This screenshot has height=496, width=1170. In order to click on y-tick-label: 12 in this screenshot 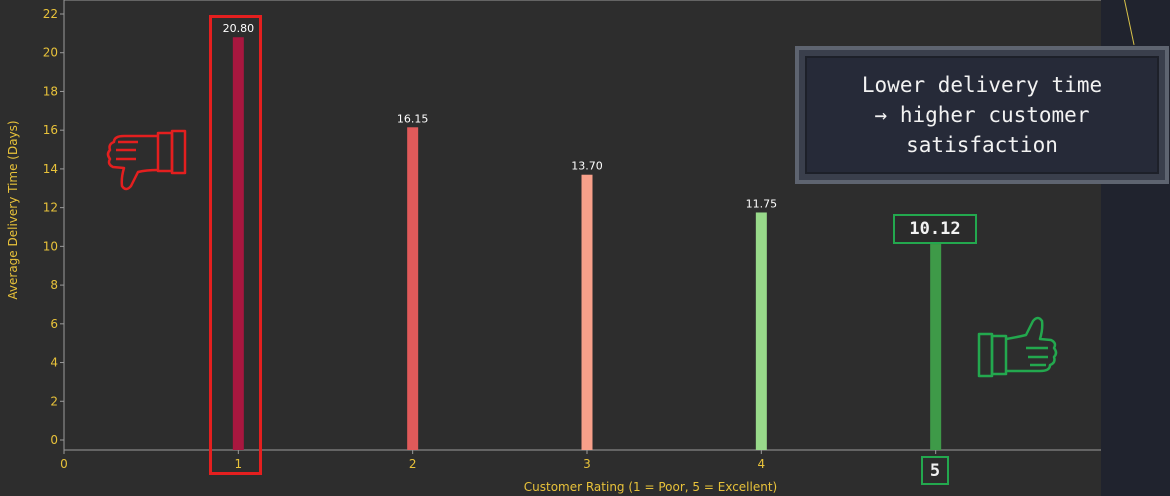, I will do `click(50, 208)`.